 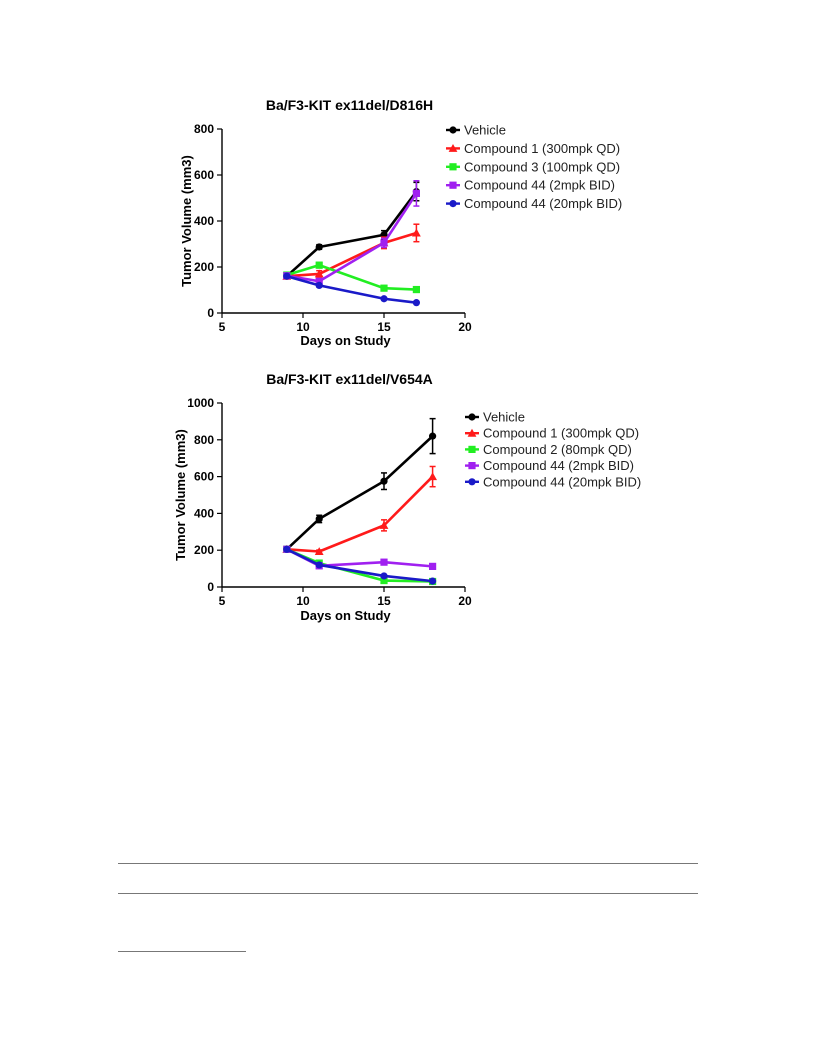 What do you see at coordinates (349, 379) in the screenshot?
I see `chart-title: Ba/F3-KIT ex11del/V654A` at bounding box center [349, 379].